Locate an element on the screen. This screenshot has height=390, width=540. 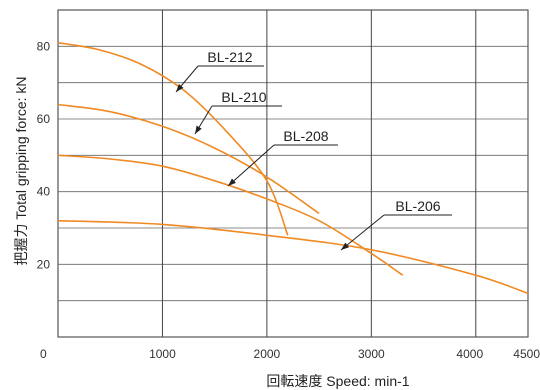
y-axis-title: 把握力 Total gripping force: kN is located at coordinates (21, 170).